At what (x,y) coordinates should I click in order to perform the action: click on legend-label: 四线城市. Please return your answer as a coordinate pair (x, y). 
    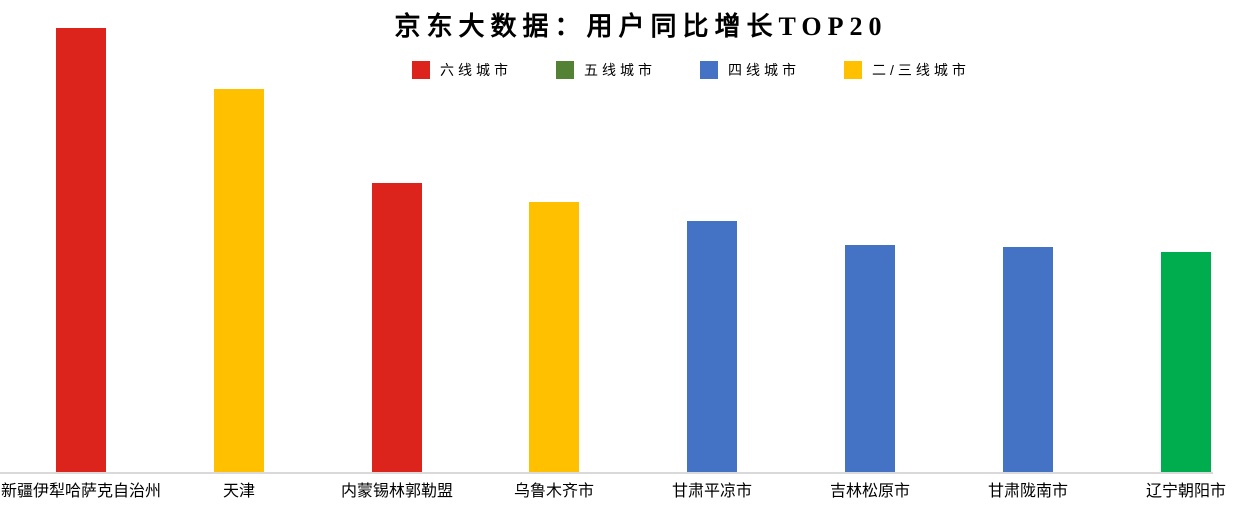
    Looking at the image, I should click on (764, 70).